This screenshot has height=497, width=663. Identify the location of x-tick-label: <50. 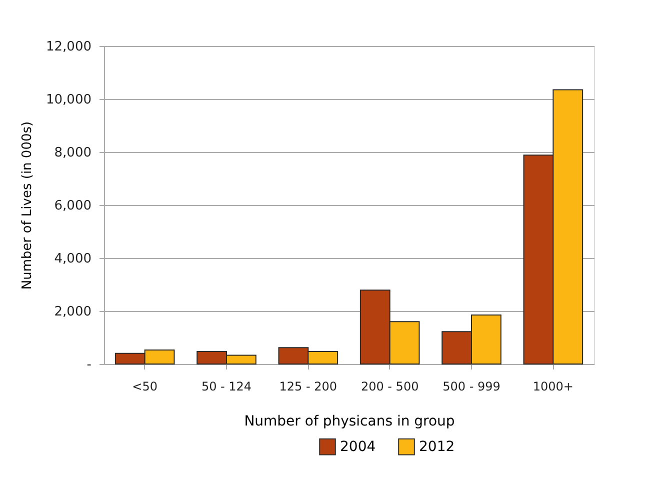
(145, 387).